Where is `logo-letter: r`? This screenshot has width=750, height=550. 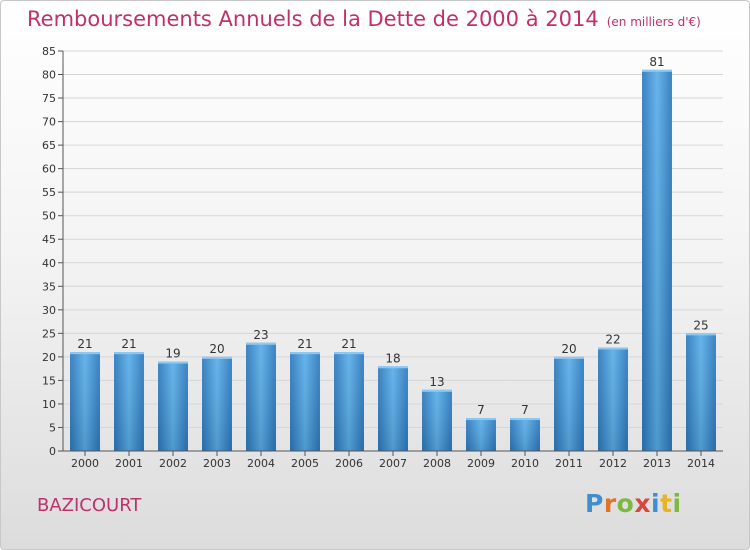 logo-letter: r is located at coordinates (610, 503).